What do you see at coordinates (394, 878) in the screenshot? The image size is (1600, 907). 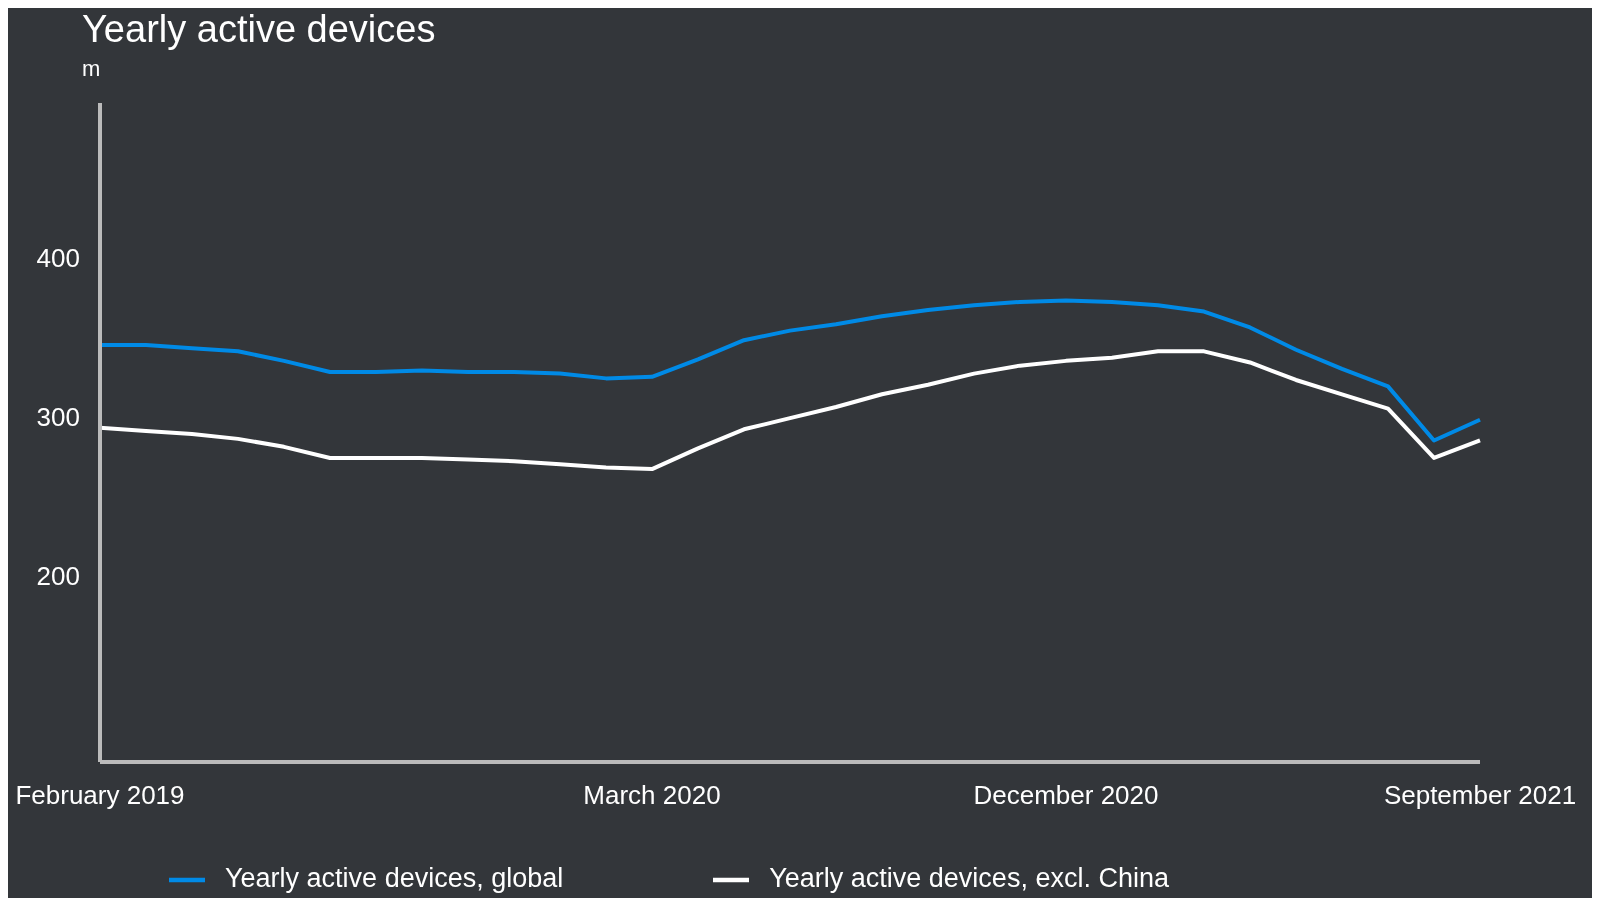 I see `legend-label: Yearly active devices, global` at bounding box center [394, 878].